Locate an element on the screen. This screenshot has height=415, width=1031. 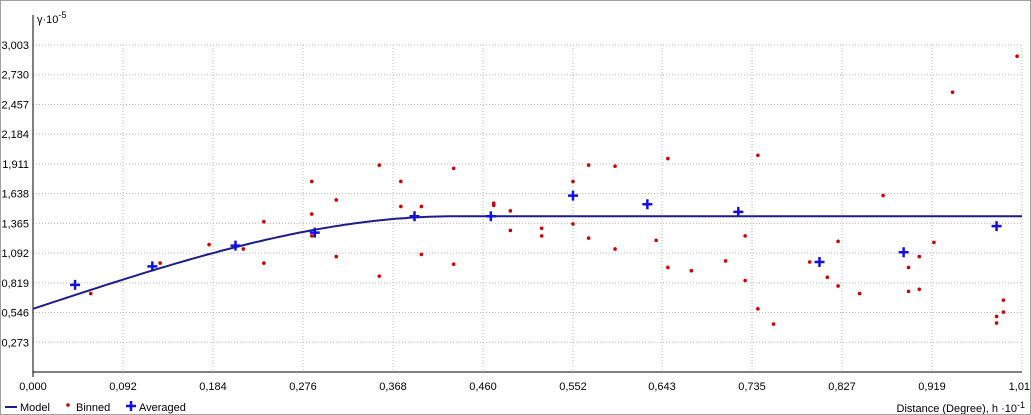
legend-averaged-label: Averaged is located at coordinates (162, 408).